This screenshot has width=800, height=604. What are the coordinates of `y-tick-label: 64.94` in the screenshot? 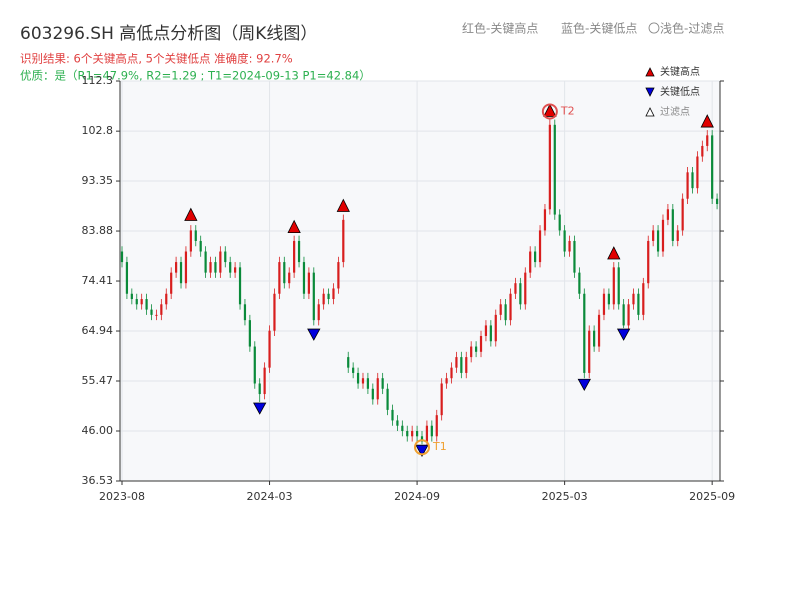 It's located at (98, 330).